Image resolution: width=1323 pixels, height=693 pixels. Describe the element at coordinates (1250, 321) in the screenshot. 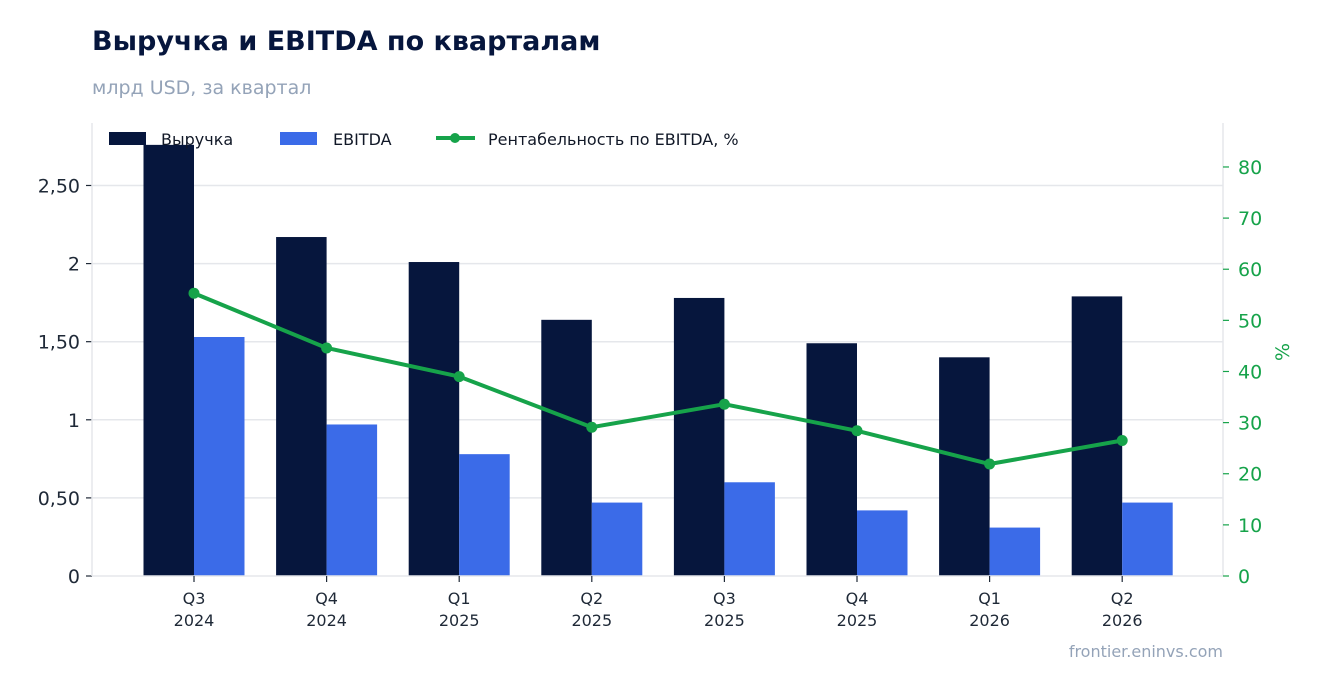

I see `y-right-tick-label: 50` at that location.